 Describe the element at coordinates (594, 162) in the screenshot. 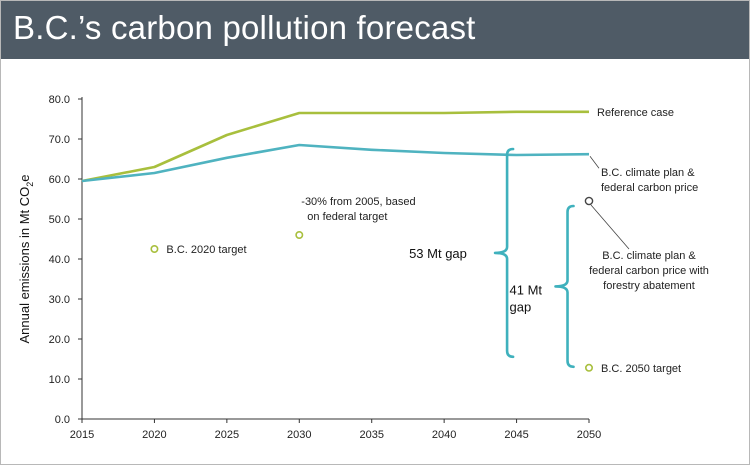

I see `climate-plan-leader` at that location.